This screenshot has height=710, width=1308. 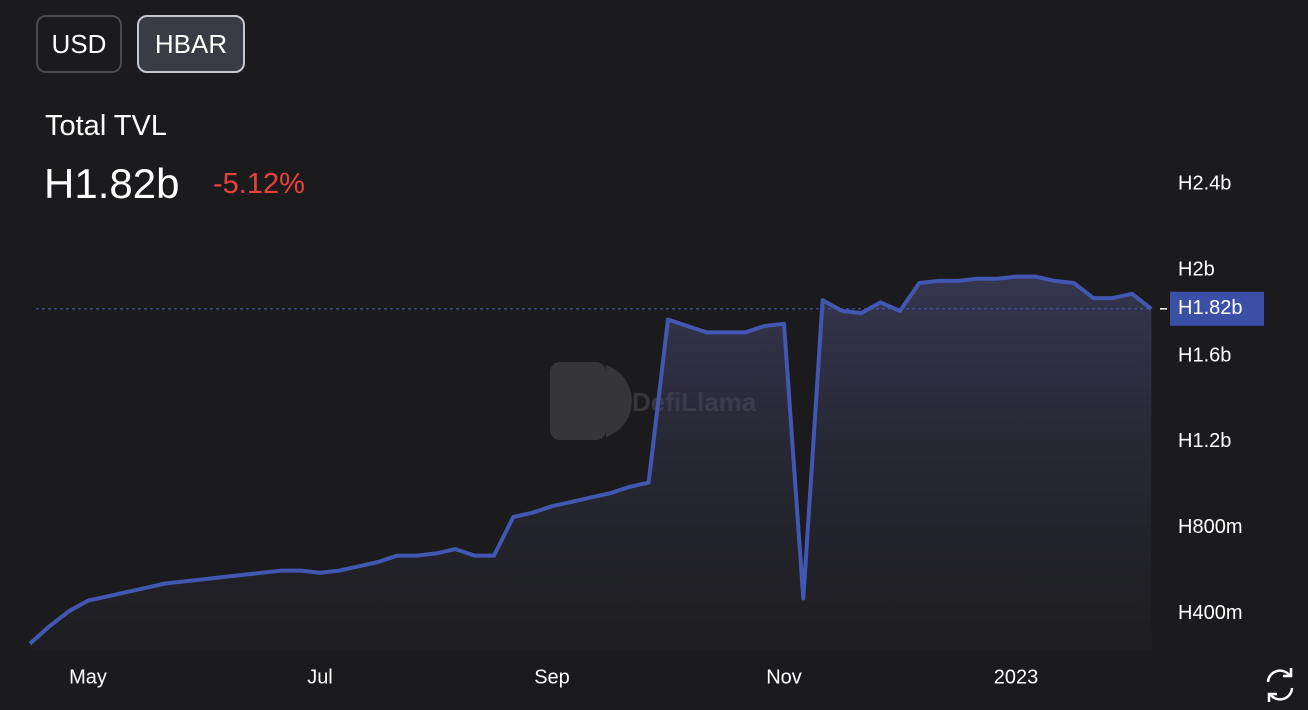 I want to click on change-percent: -5.12%, so click(x=259, y=184).